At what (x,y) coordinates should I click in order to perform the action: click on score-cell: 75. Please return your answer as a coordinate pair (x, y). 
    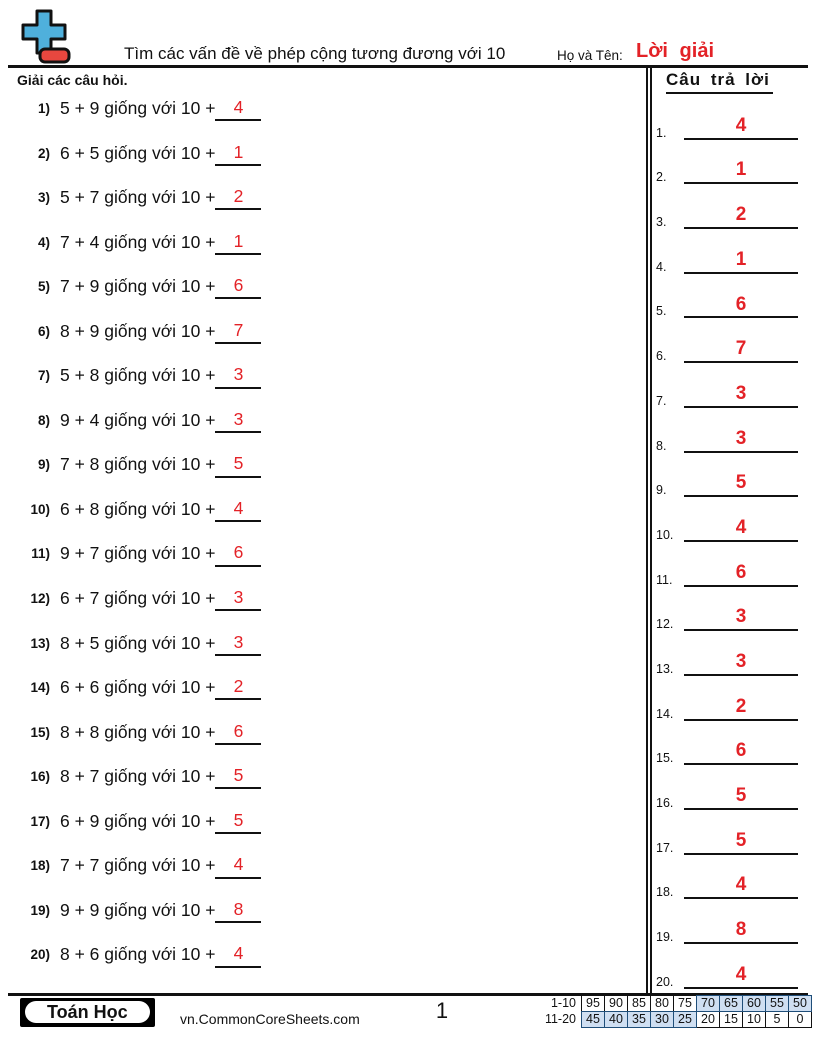
    Looking at the image, I should click on (685, 1003).